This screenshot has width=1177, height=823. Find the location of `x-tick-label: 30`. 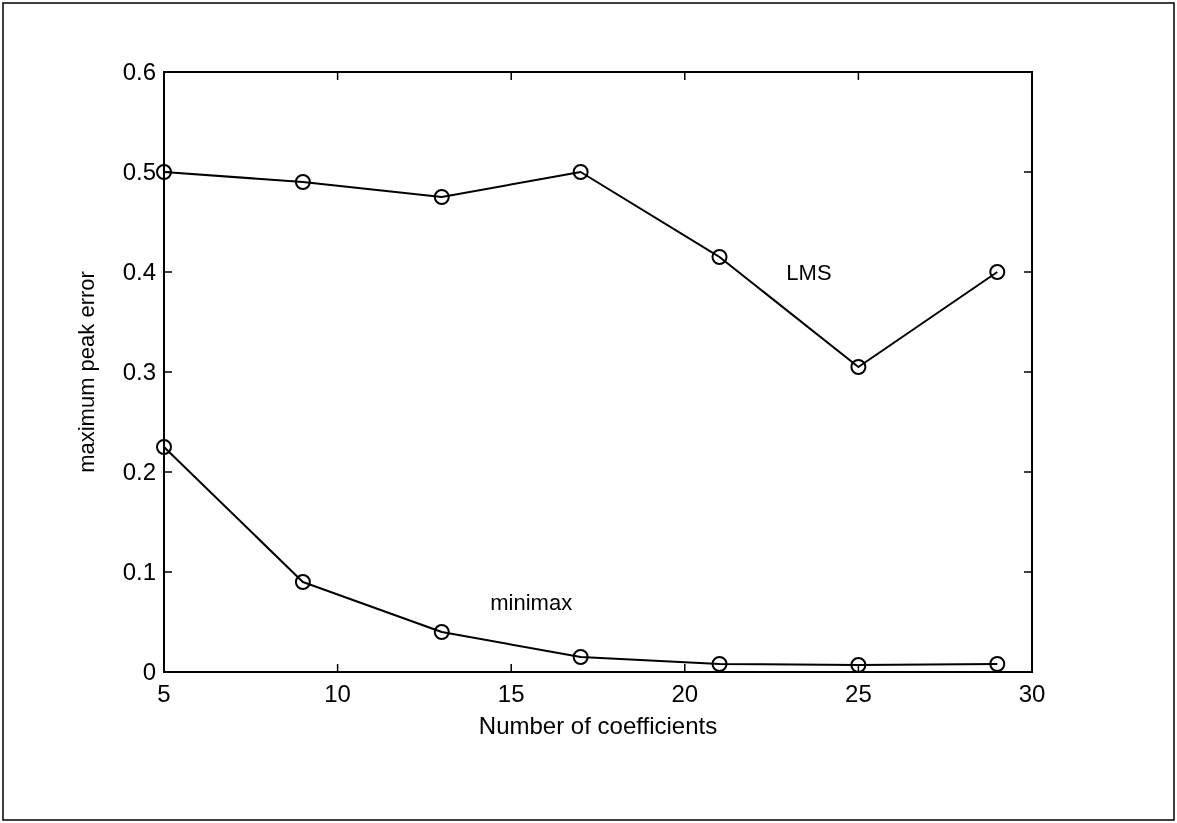

x-tick-label: 30 is located at coordinates (1032, 693).